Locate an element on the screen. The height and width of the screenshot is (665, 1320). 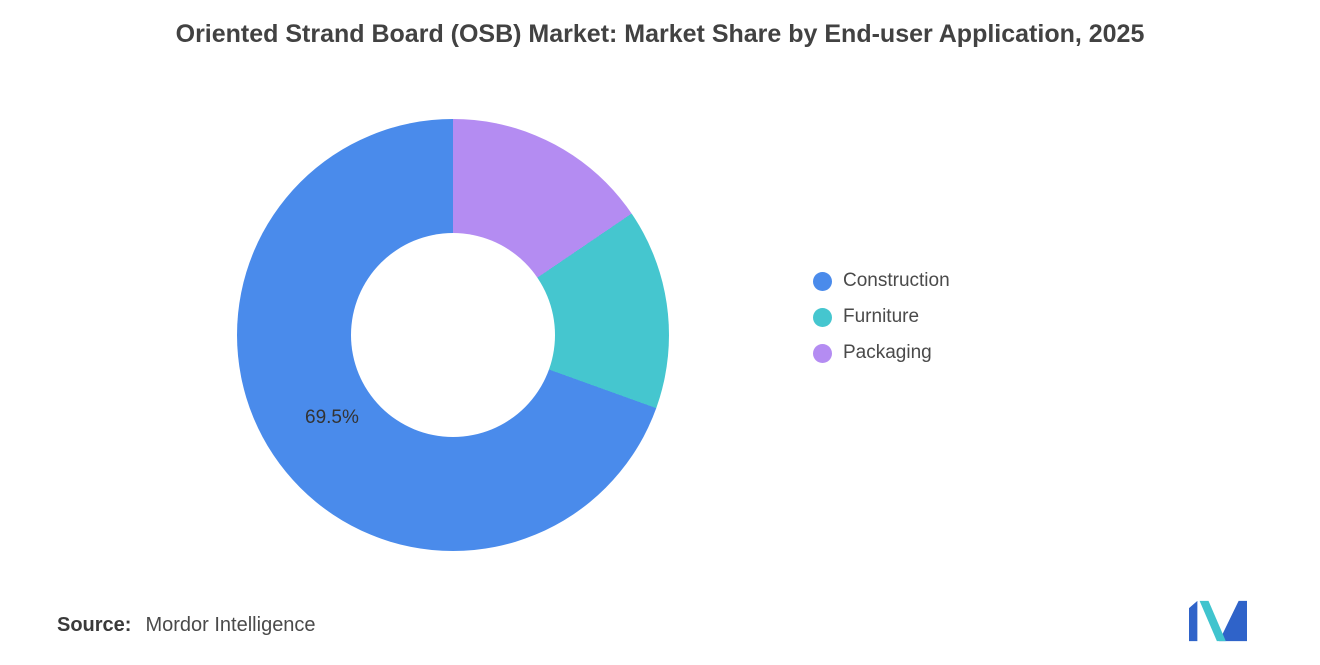
legend-label: Packaging is located at coordinates (887, 352).